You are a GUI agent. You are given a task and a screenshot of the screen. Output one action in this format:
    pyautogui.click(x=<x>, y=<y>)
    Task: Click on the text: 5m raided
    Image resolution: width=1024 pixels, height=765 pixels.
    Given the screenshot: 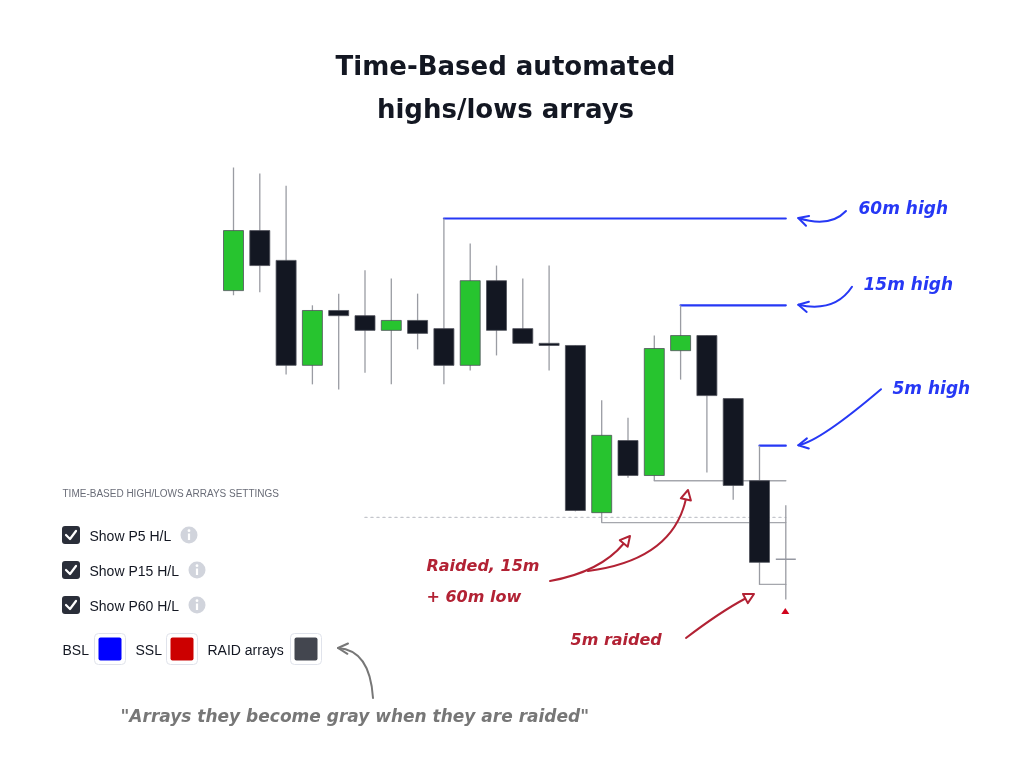 What is the action you would take?
    pyautogui.click(x=616, y=639)
    